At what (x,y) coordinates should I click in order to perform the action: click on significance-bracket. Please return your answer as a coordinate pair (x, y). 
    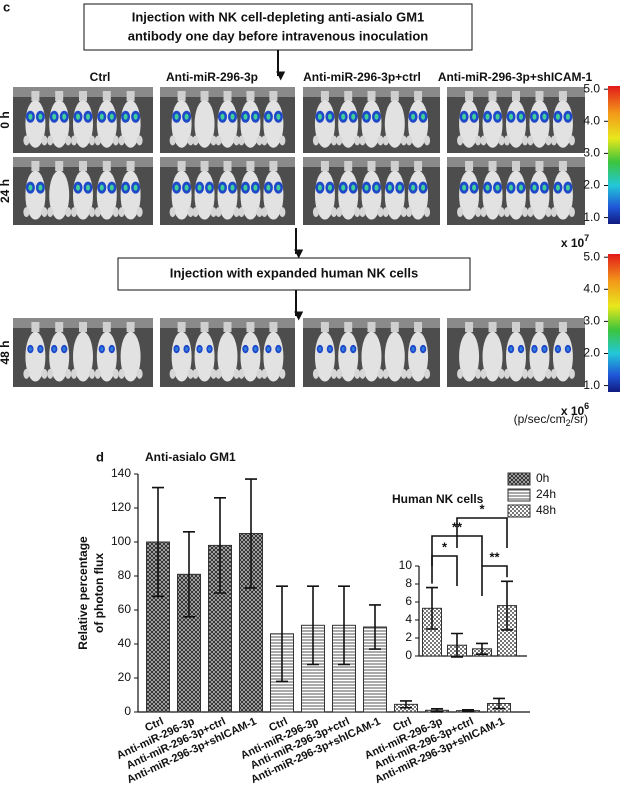
    Looking at the image, I should click on (482, 532).